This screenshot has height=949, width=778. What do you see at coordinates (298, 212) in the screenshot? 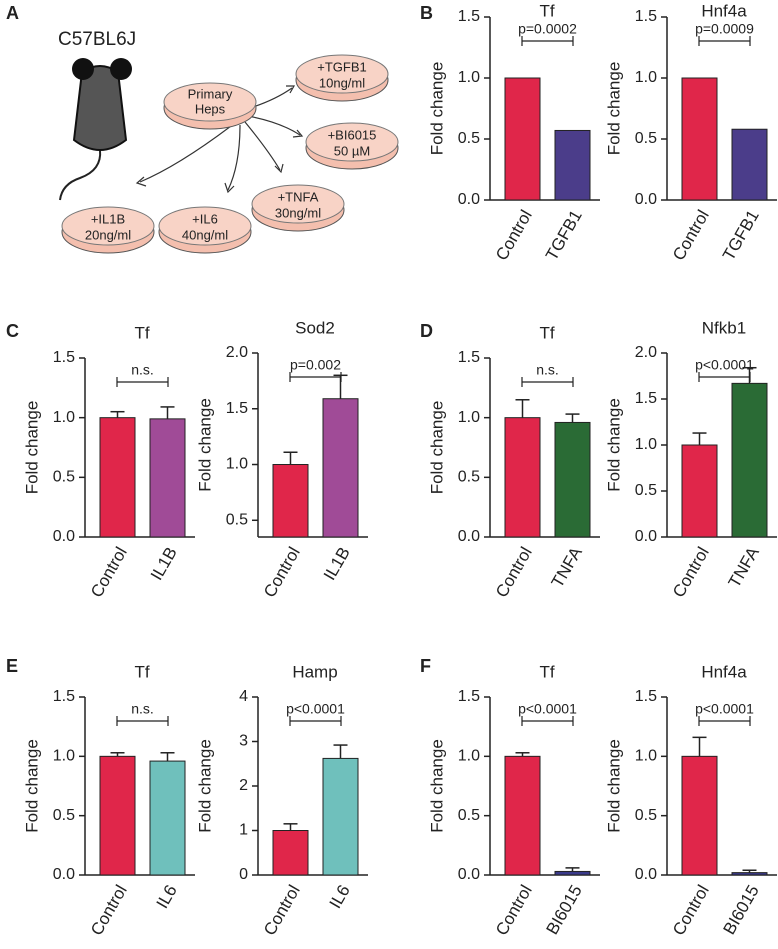
I see `dish-label: 30ng/ml` at bounding box center [298, 212].